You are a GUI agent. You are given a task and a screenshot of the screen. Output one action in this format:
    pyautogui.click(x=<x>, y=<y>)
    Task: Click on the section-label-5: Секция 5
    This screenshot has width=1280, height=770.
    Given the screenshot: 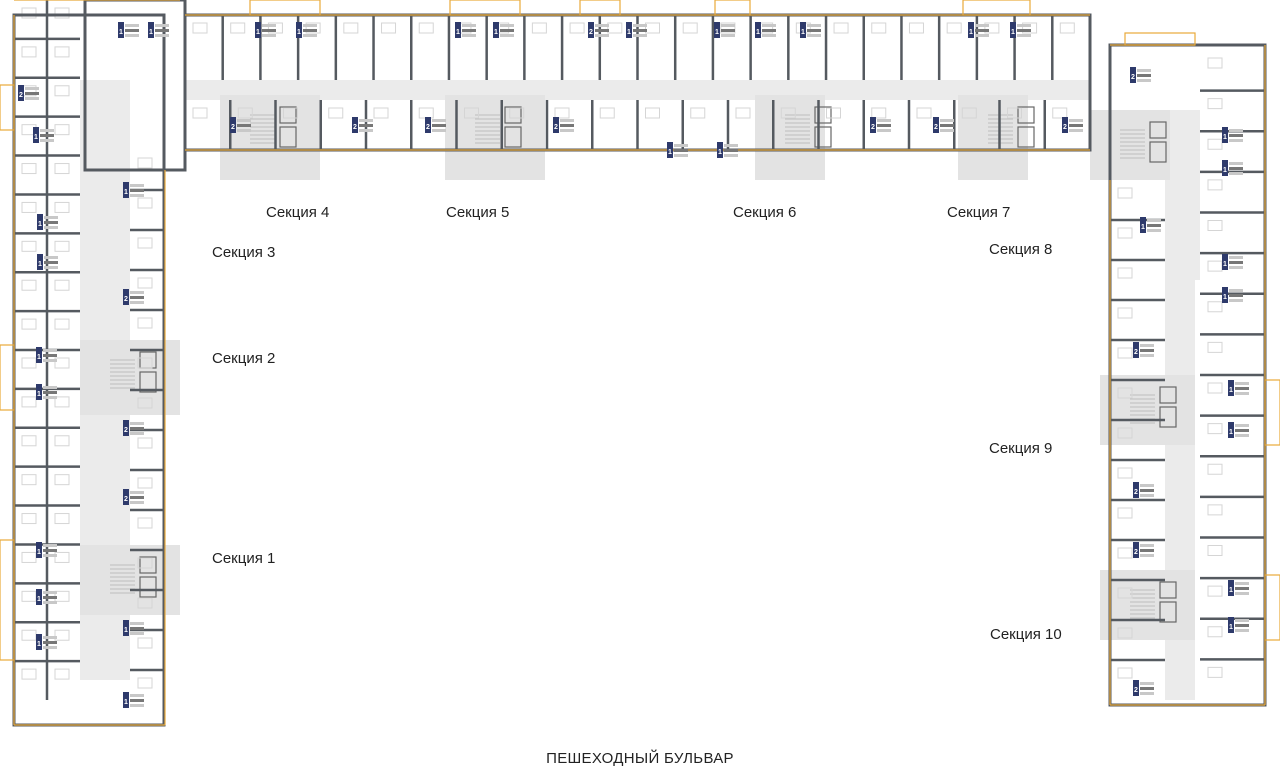 What is the action you would take?
    pyautogui.click(x=478, y=212)
    